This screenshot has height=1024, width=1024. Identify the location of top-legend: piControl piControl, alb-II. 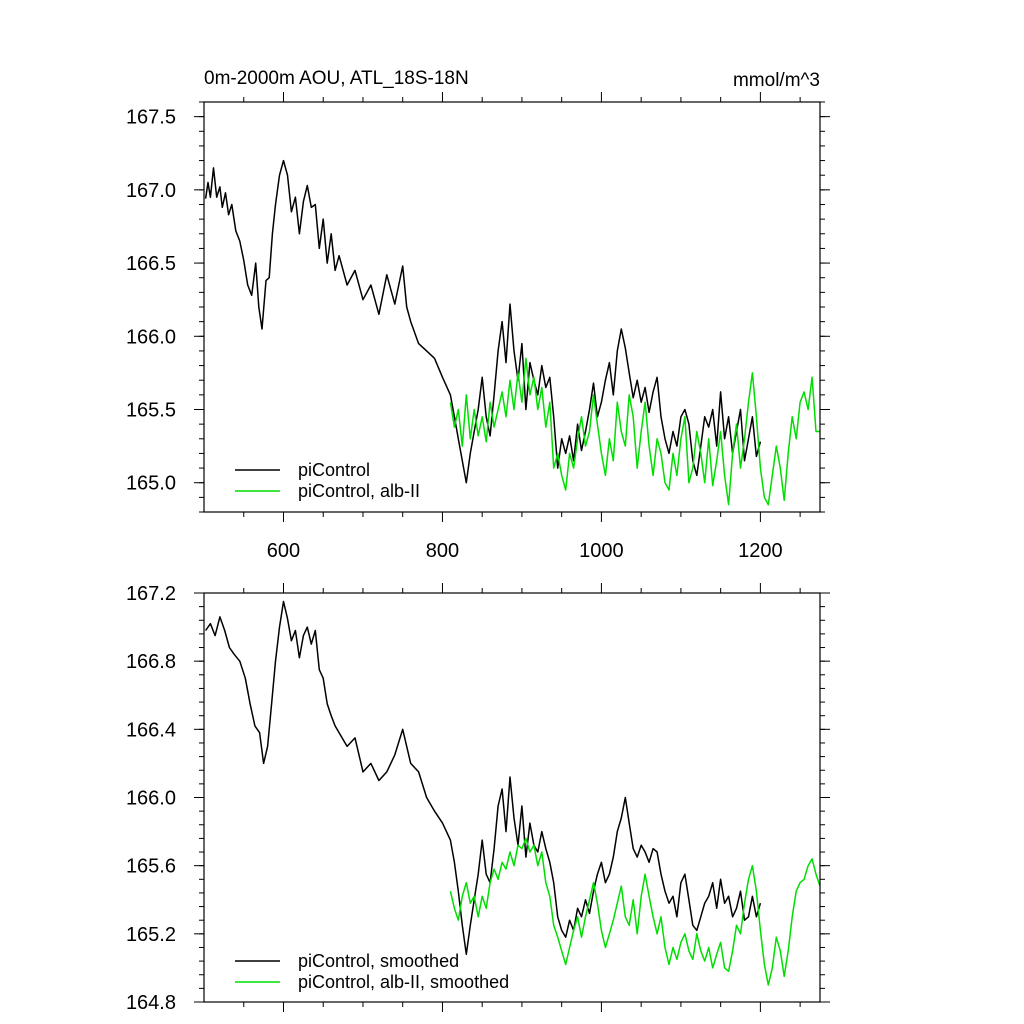
(327, 480).